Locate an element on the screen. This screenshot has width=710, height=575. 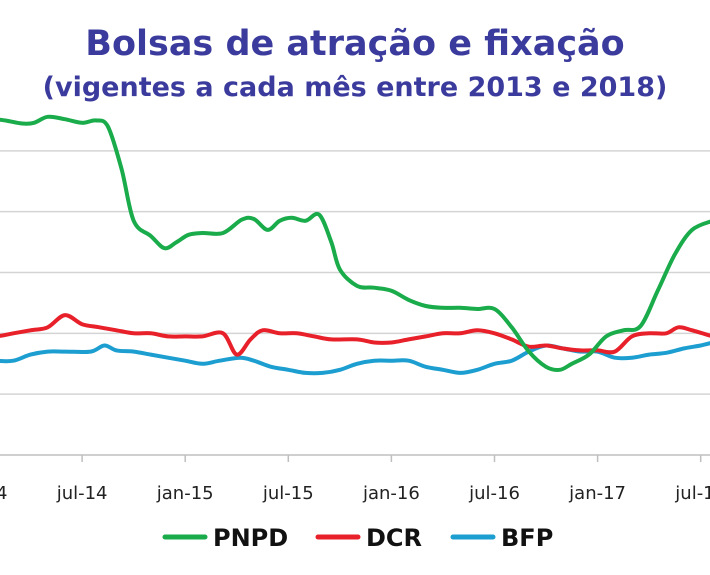
x-tick-label: jan-15 is located at coordinates (185, 493).